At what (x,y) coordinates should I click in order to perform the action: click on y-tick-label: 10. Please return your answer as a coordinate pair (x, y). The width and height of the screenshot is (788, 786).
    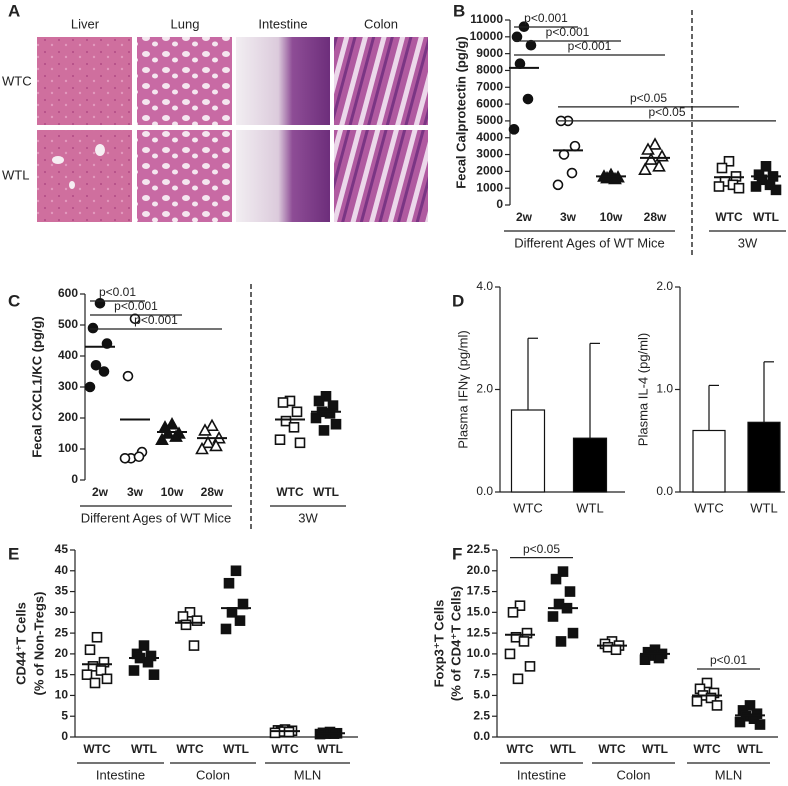
    Looking at the image, I should click on (62, 695).